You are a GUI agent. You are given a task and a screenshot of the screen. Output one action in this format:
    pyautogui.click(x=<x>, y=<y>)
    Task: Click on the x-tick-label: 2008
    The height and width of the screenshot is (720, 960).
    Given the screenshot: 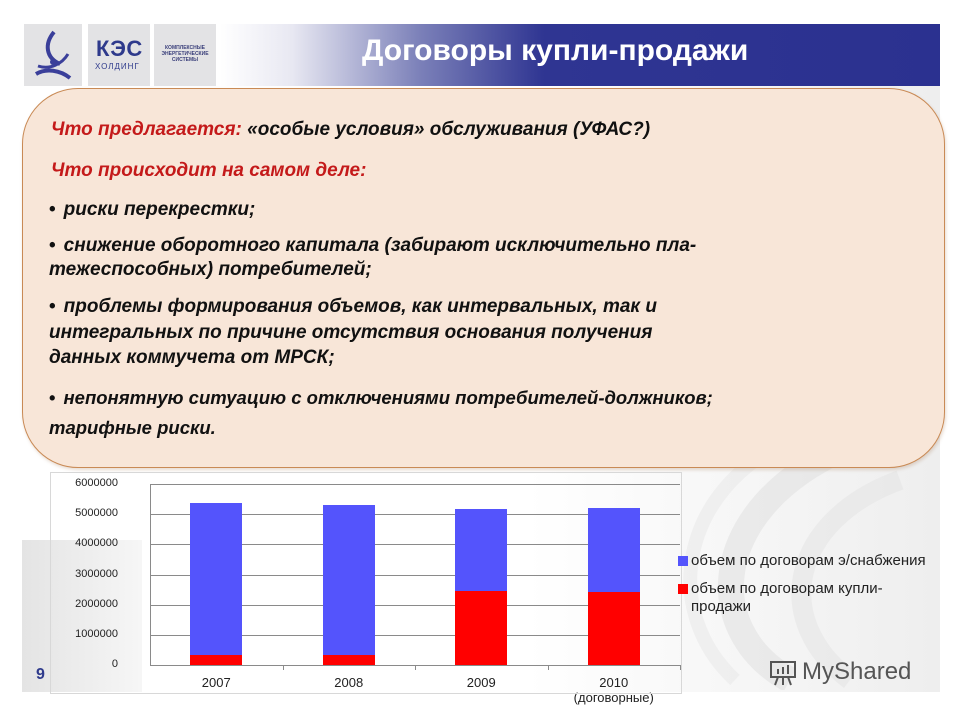 What is the action you would take?
    pyautogui.click(x=349, y=682)
    